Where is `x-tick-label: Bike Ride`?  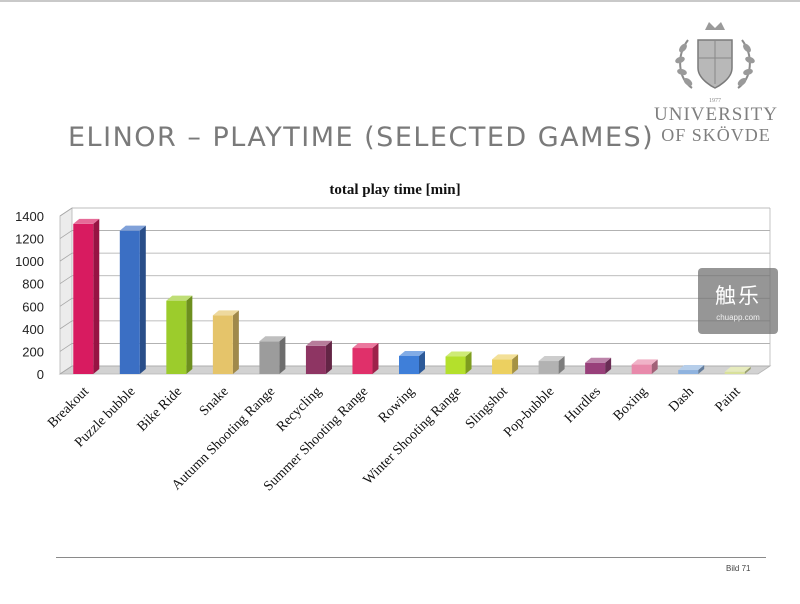 x-tick-label: Bike Ride is located at coordinates (160, 409).